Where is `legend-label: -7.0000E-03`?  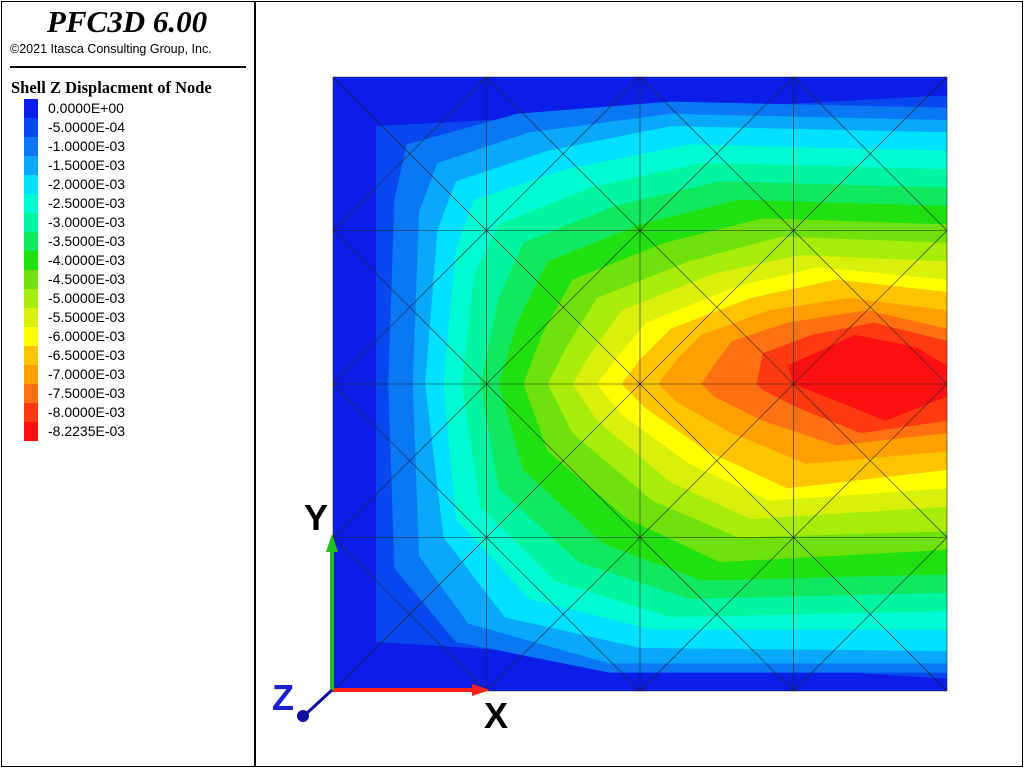
legend-label: -7.0000E-03 is located at coordinates (87, 374).